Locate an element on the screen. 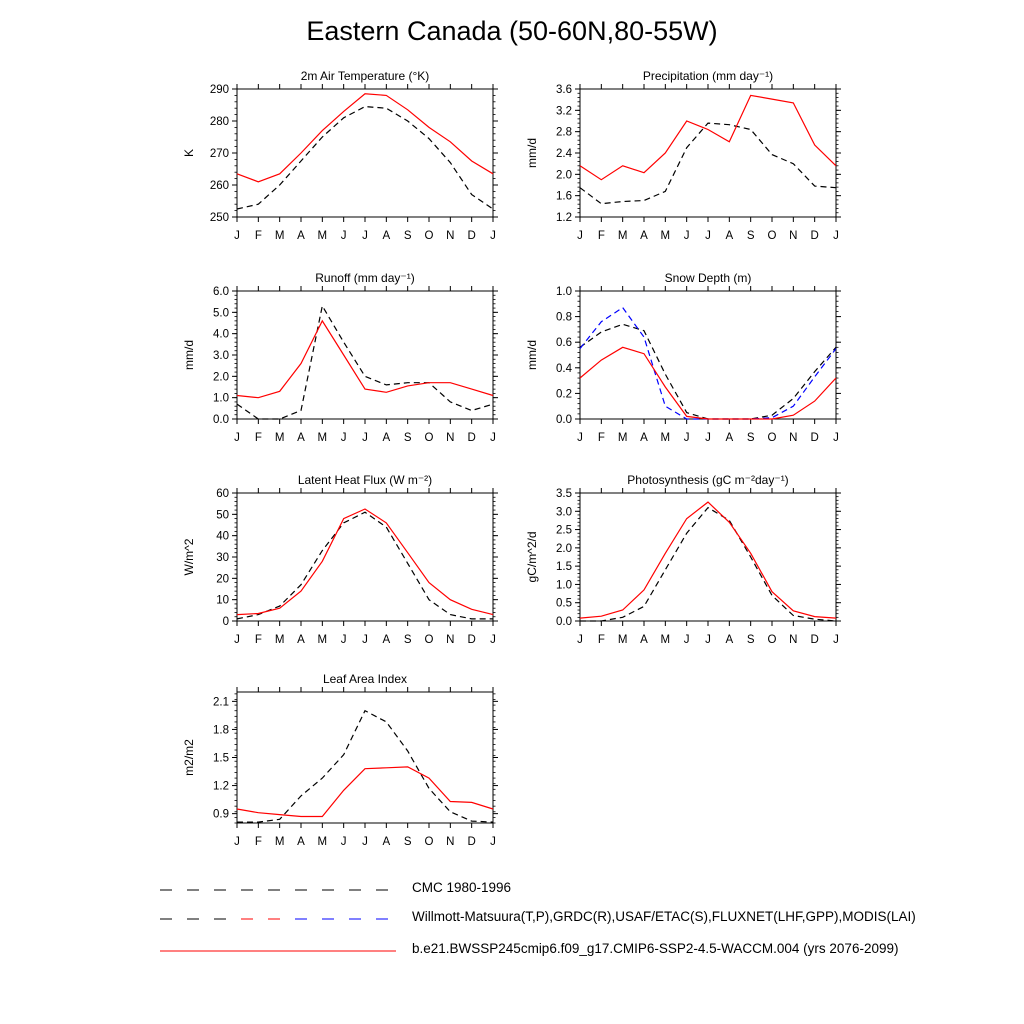 The width and height of the screenshot is (1024, 1024). panel-title: 2m Air Temperature (°K) is located at coordinates (365, 76).